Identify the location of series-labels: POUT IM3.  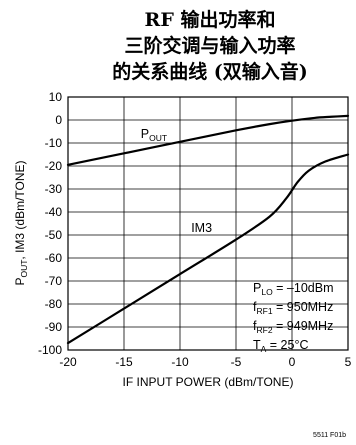
(176, 181).